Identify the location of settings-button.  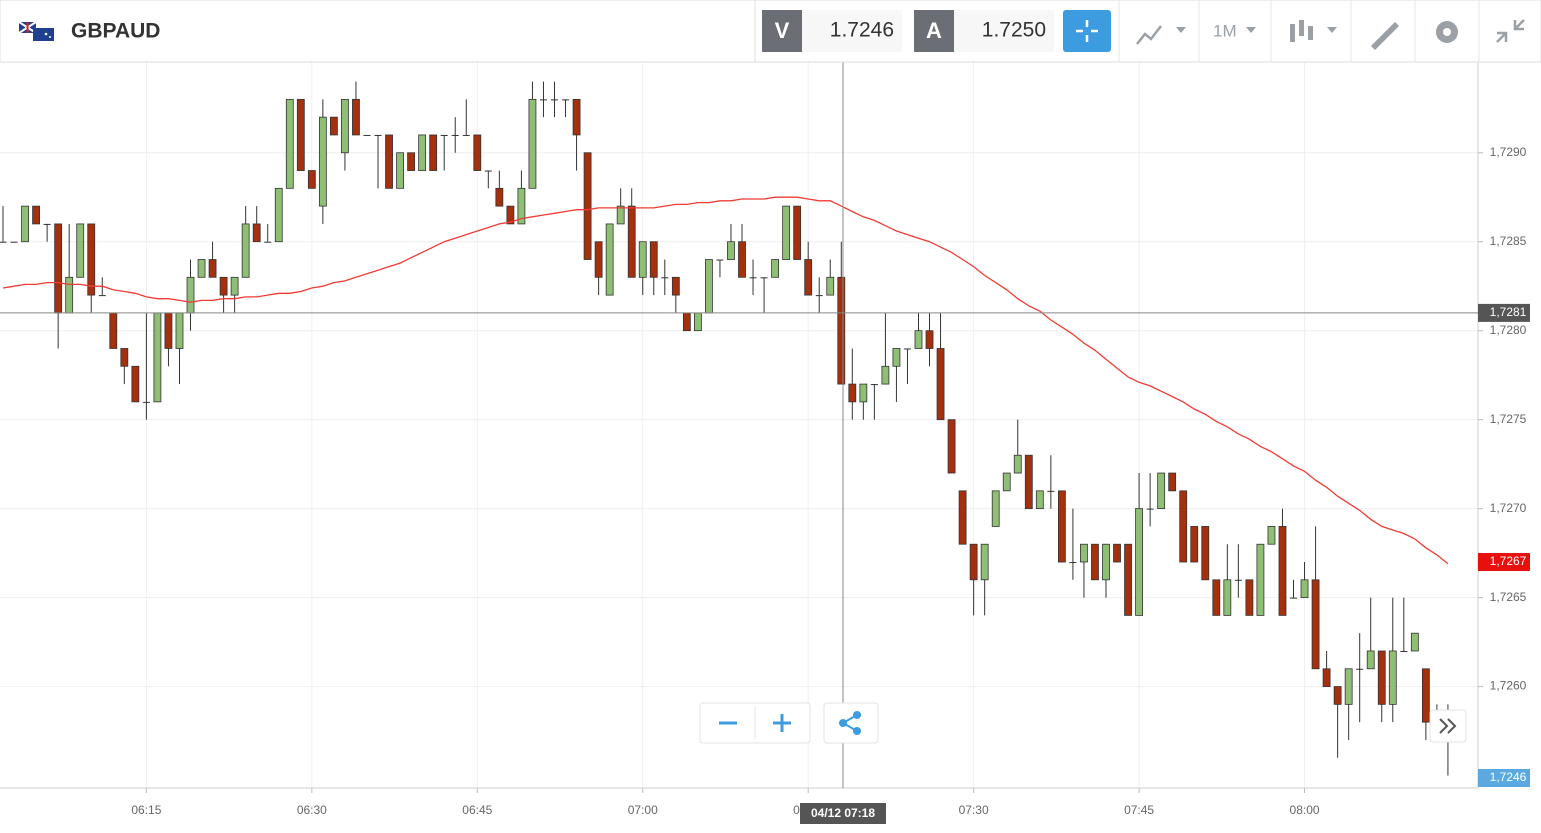
(1447, 32).